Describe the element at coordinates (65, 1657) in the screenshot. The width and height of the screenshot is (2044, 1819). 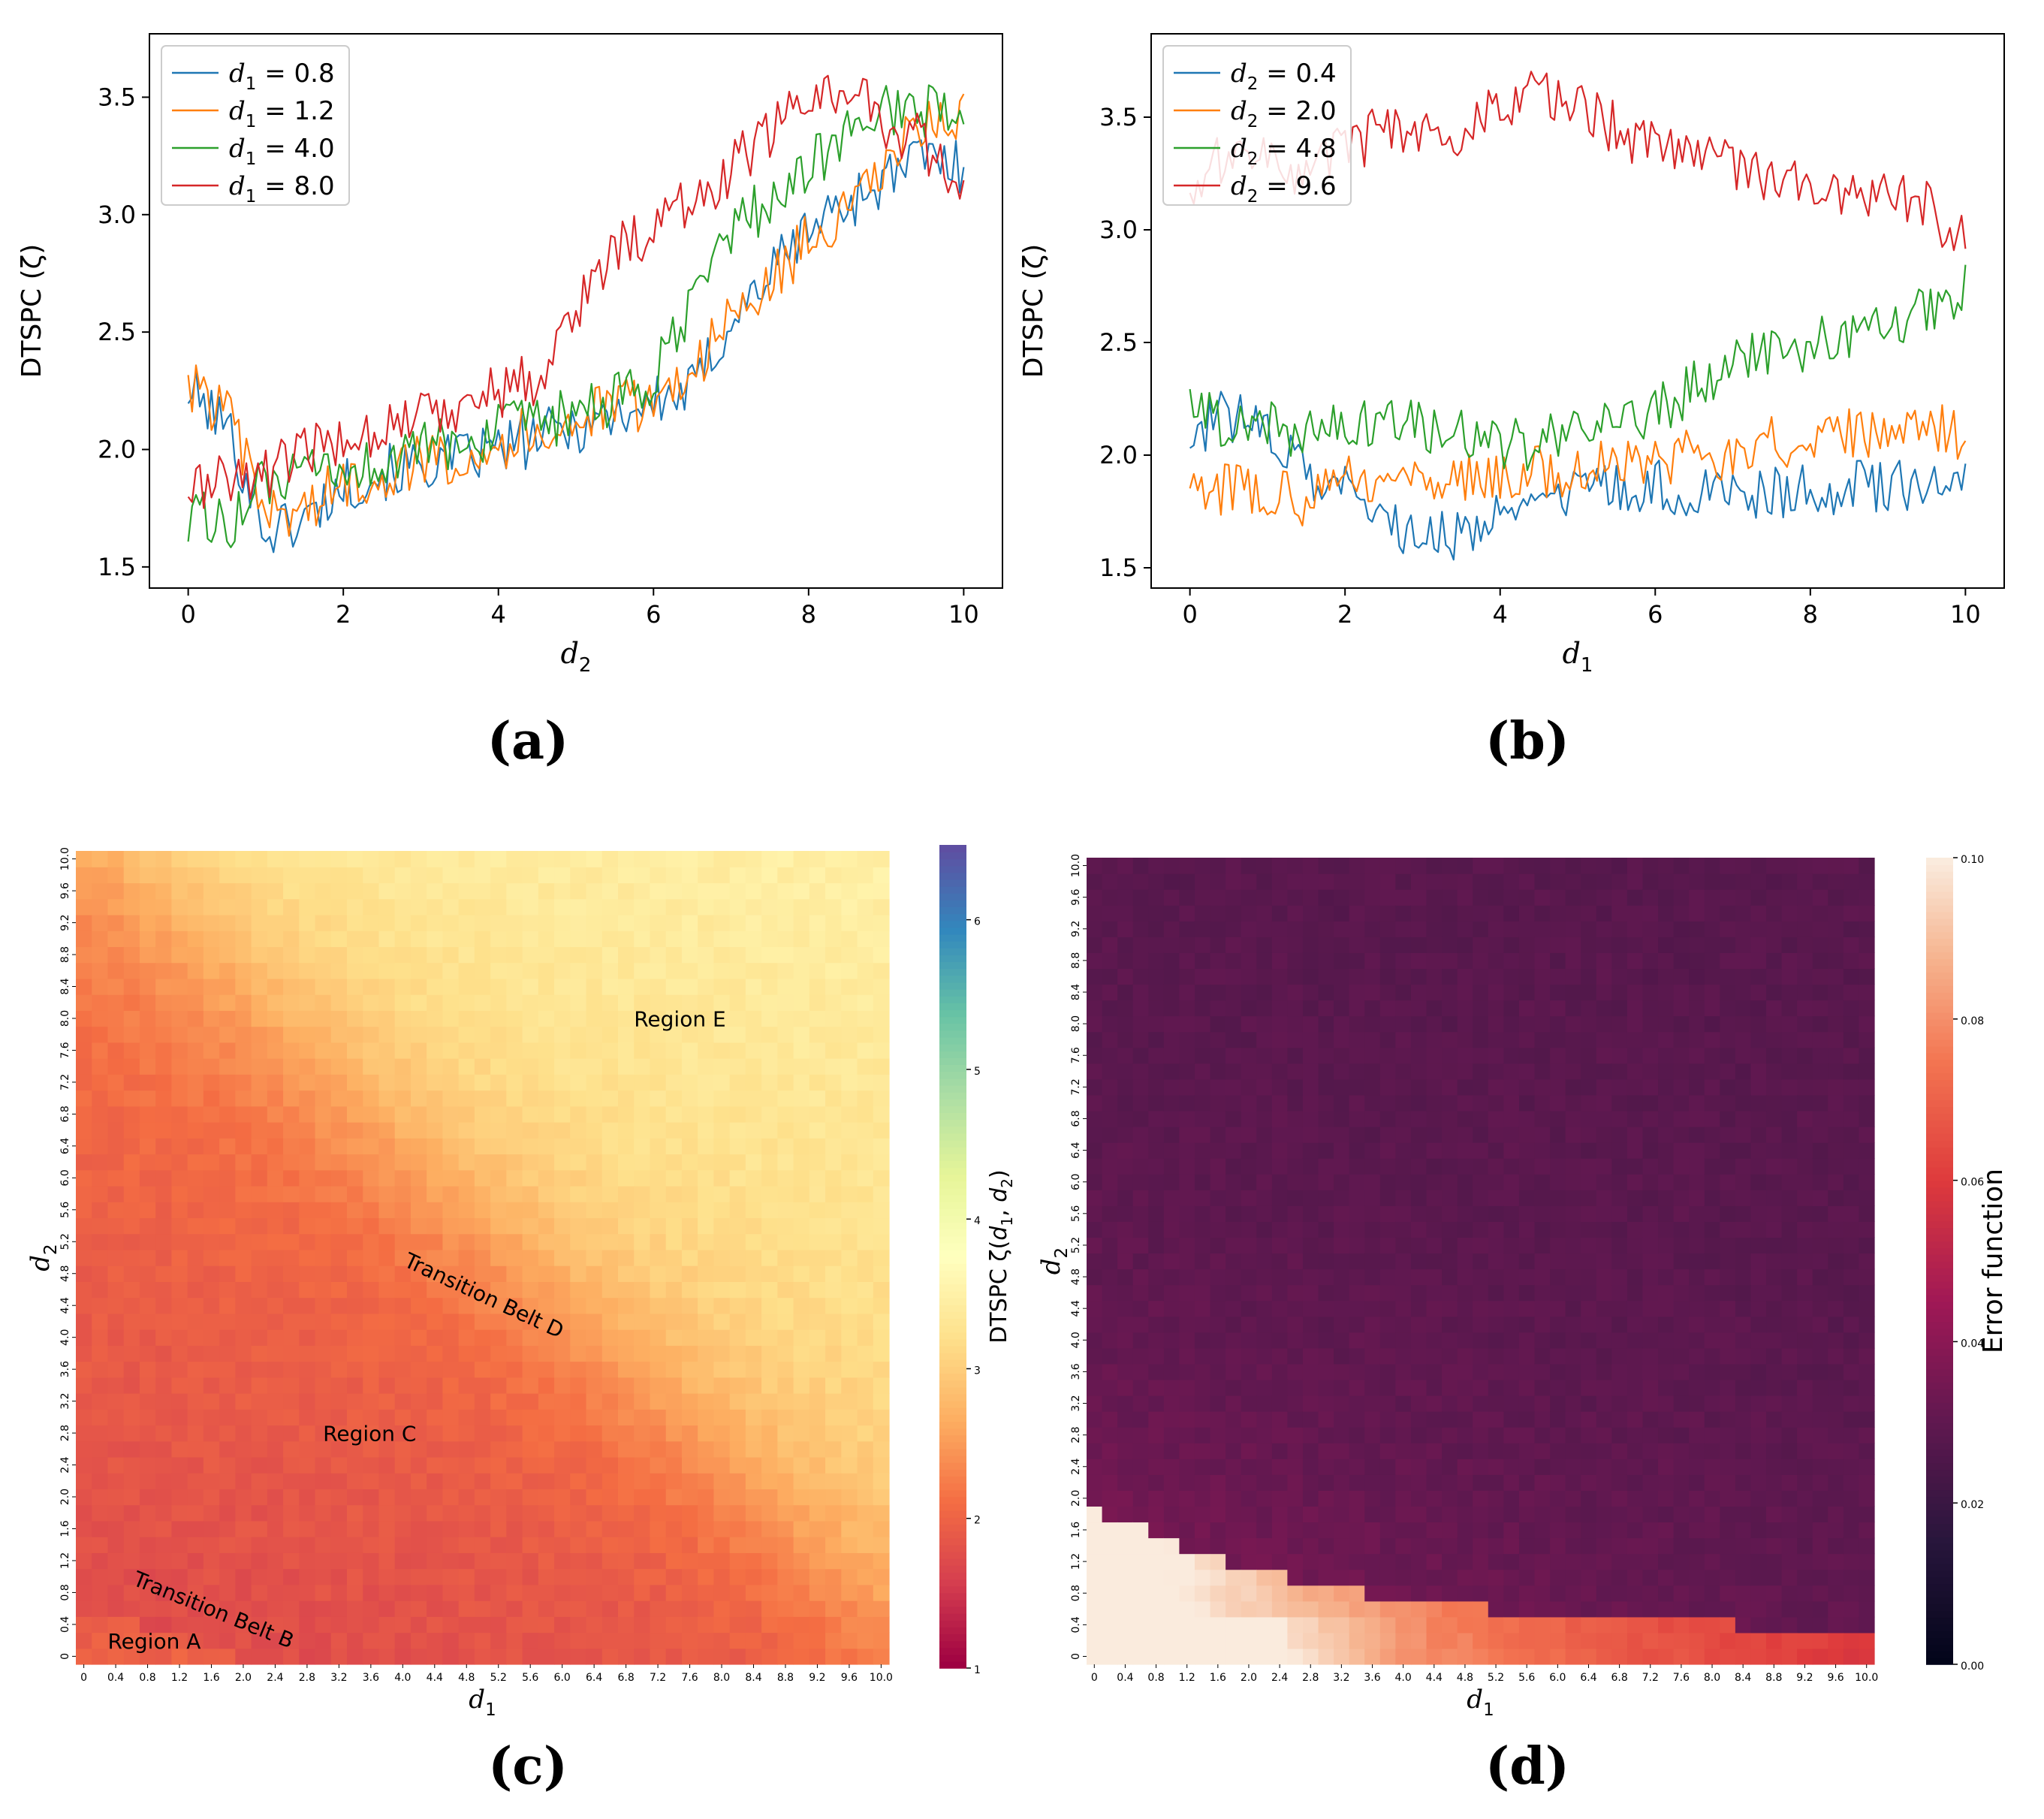
I see `y-tick-label: 0` at that location.